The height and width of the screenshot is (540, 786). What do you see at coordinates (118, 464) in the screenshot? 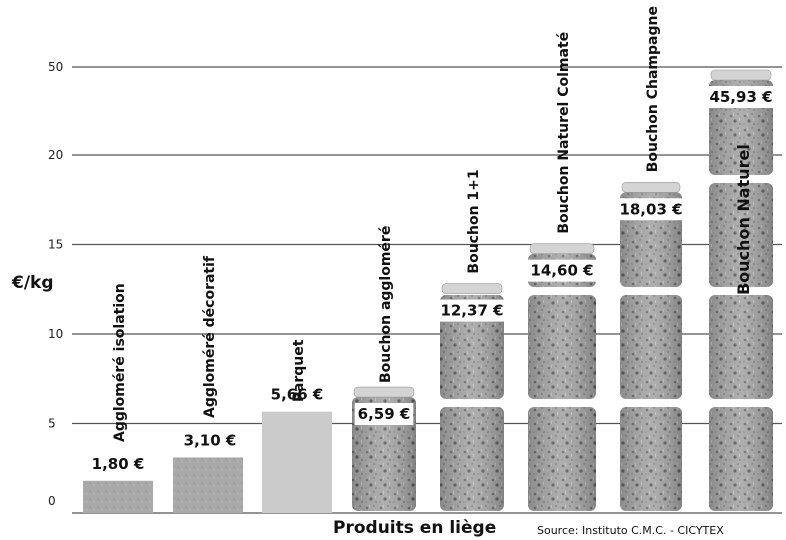
I see `value-label: 1,80 €` at bounding box center [118, 464].